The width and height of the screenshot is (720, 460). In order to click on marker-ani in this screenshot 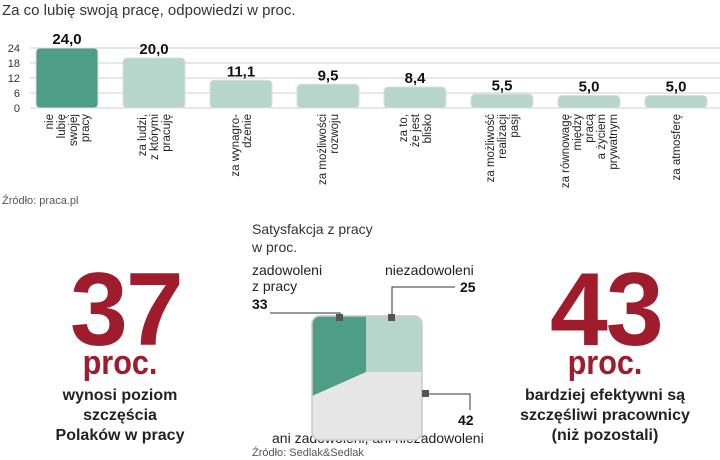, I will do `click(425, 393)`.